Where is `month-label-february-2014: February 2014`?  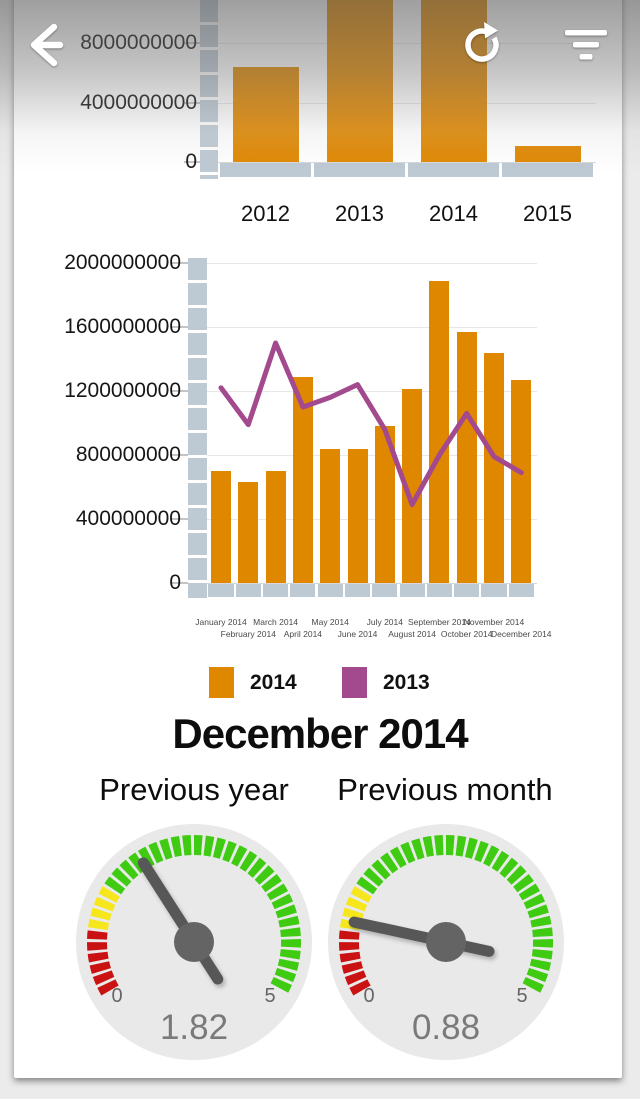
month-label-february-2014: February 2014 is located at coordinates (248, 634).